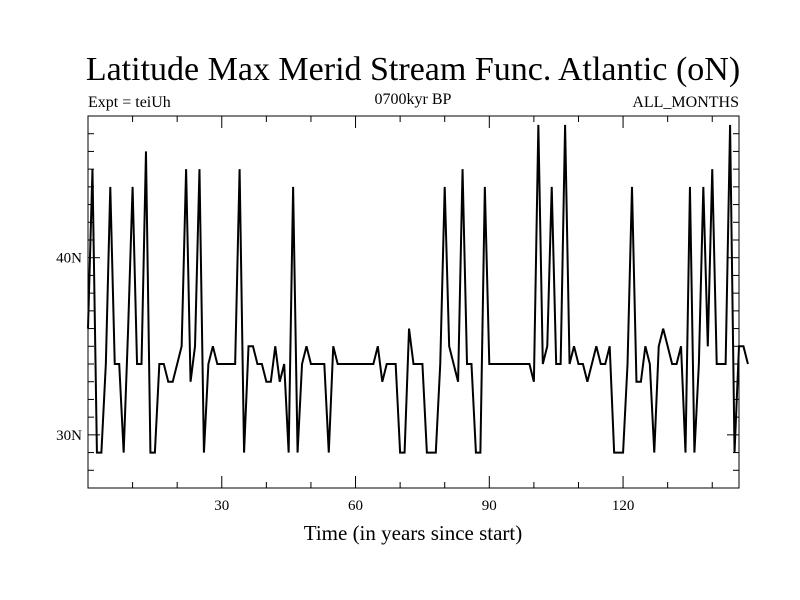 This screenshot has width=800, height=600. What do you see at coordinates (413, 99) in the screenshot?
I see `period-label: 0700kyr BP` at bounding box center [413, 99].